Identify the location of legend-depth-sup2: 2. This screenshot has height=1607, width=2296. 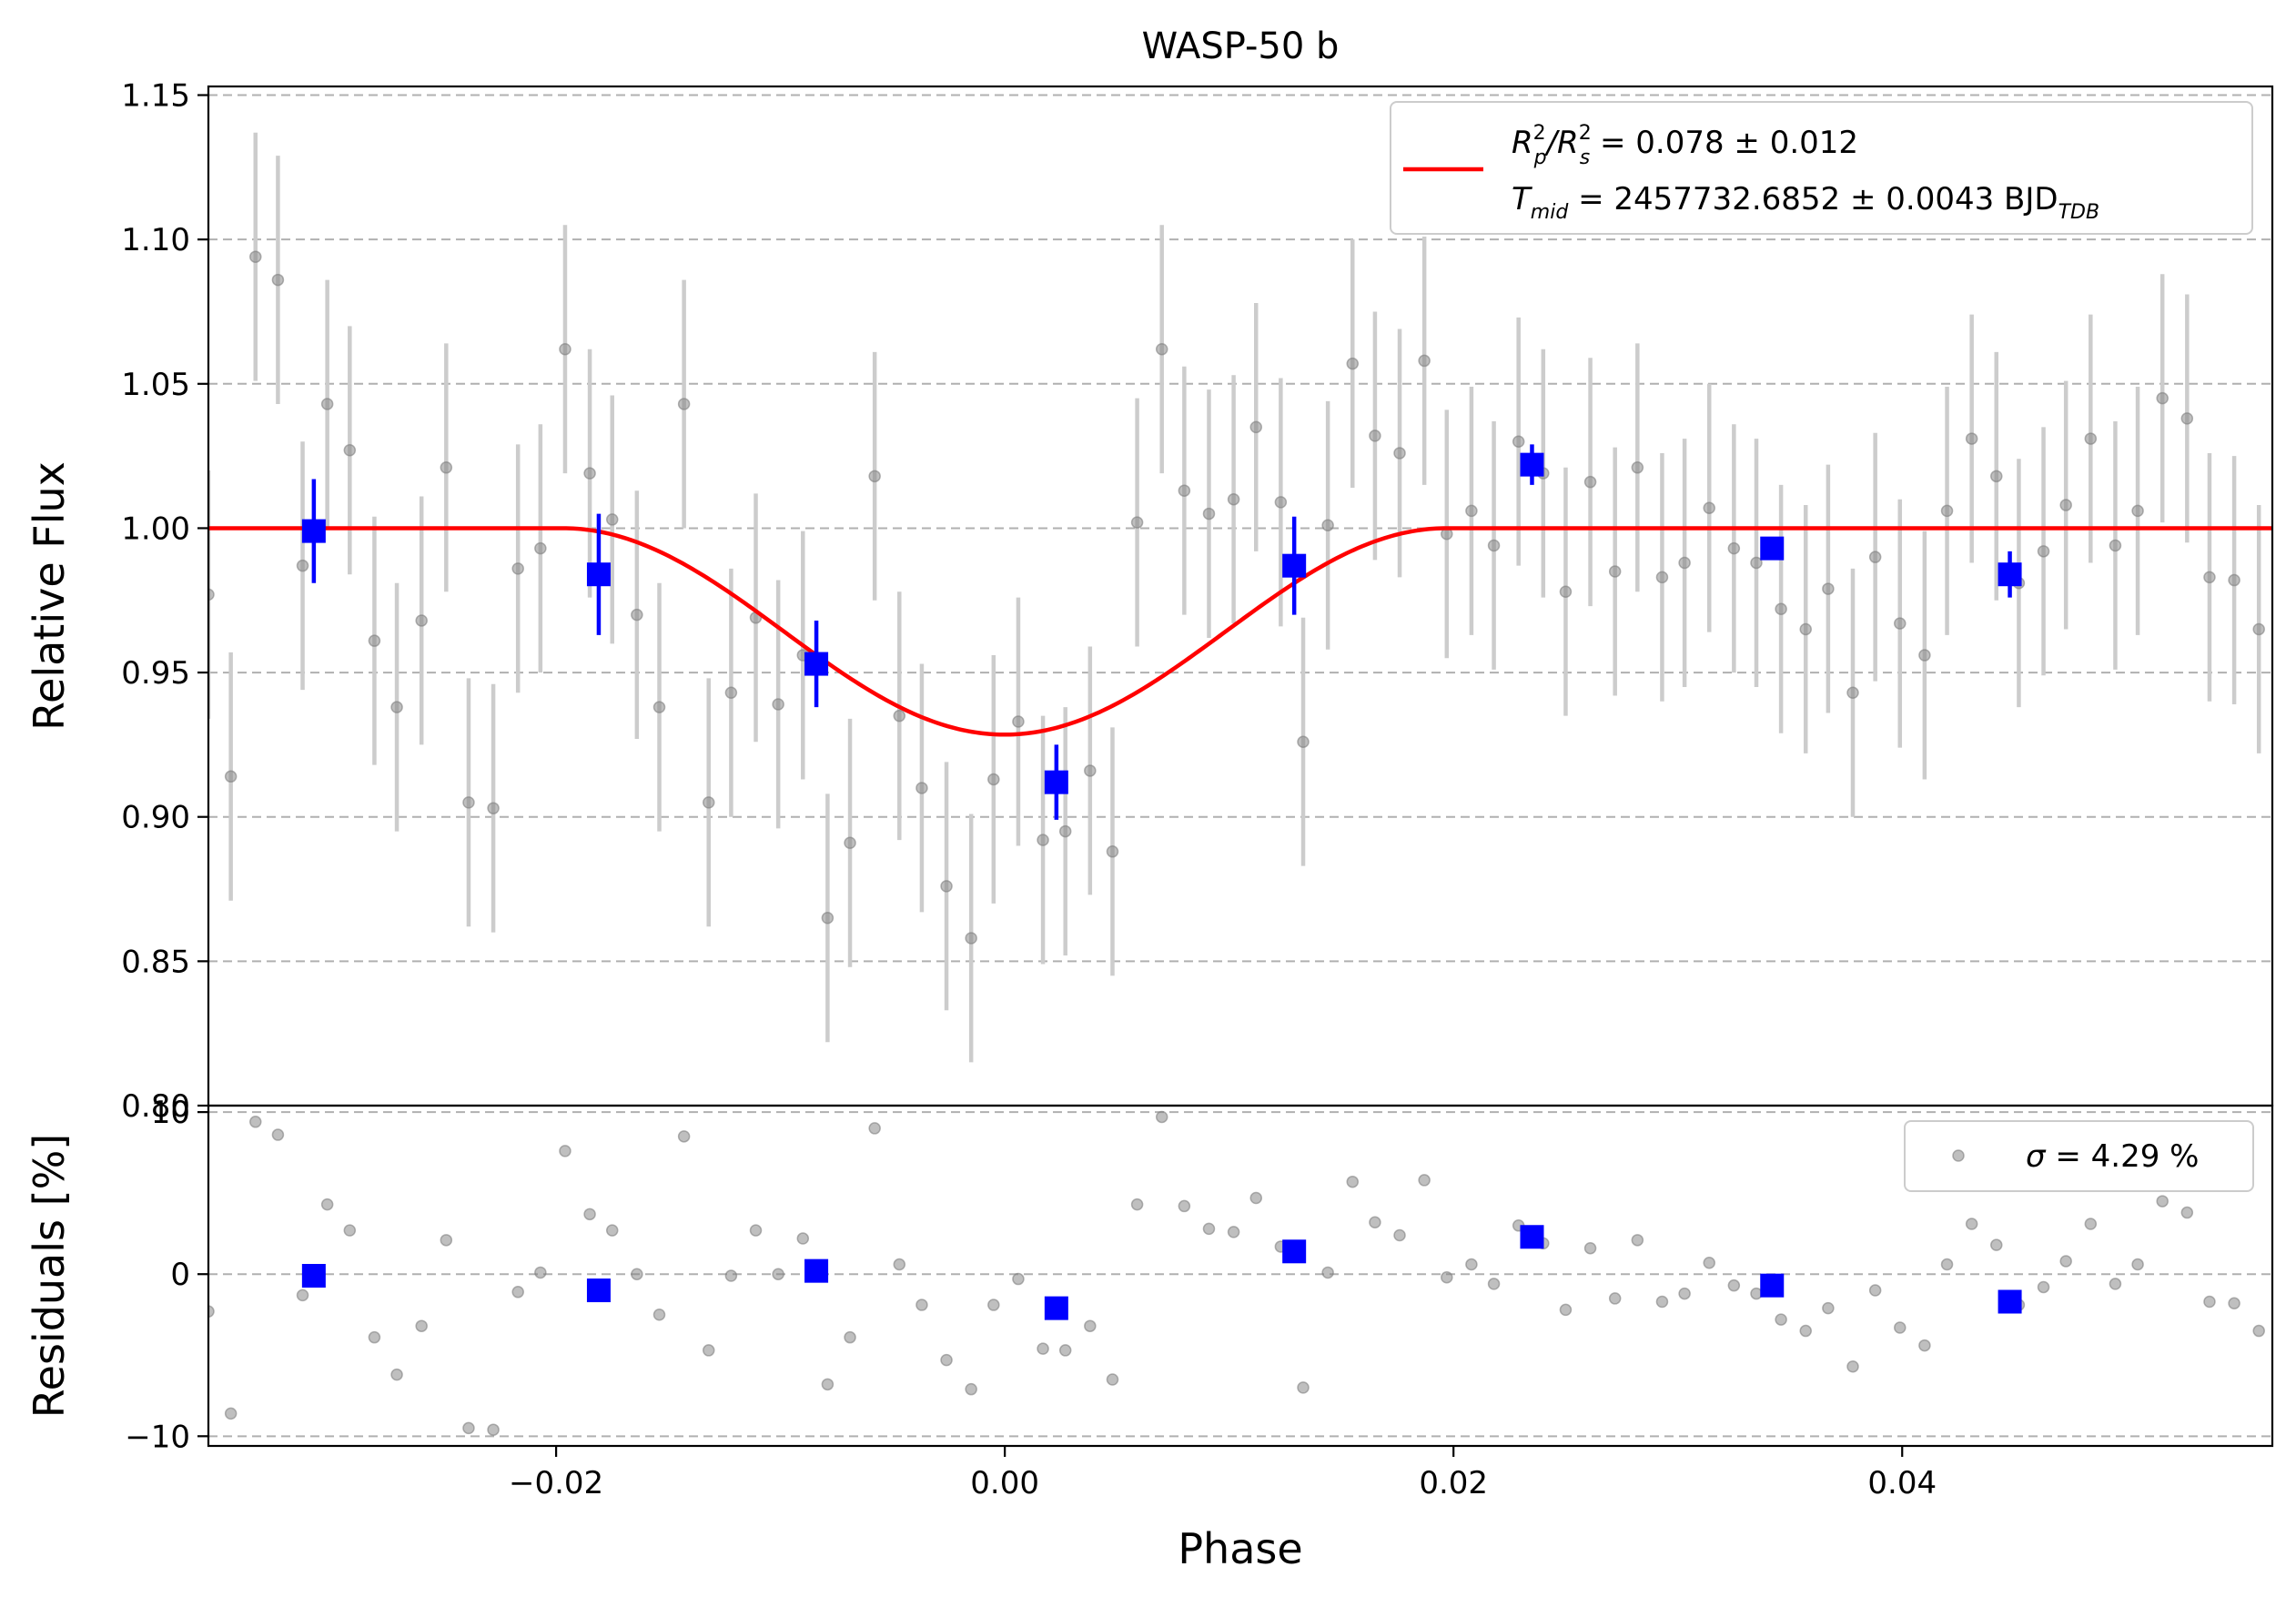
(1586, 133).